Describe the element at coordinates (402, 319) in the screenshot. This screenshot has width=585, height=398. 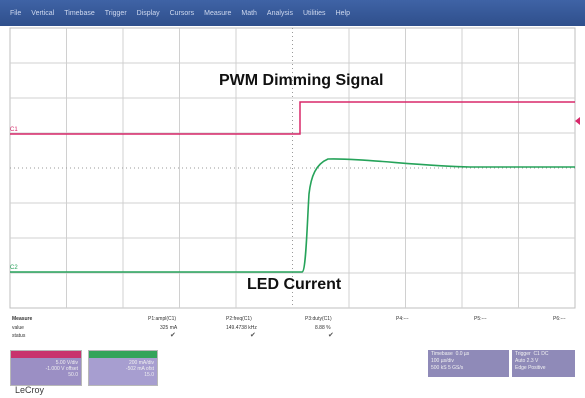
I see `measure-param-4: P4:---` at that location.